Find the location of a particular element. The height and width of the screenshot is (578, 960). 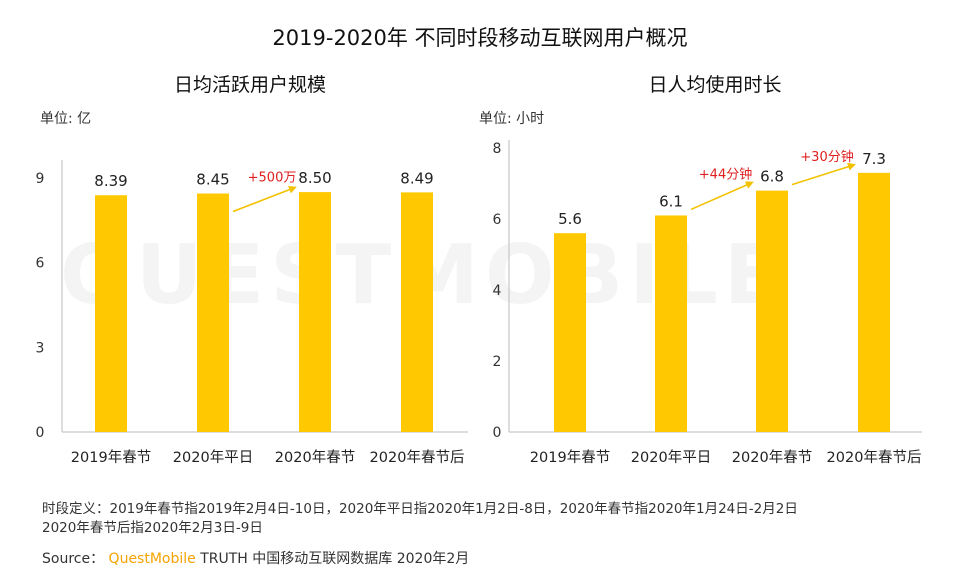

chart0-y-tick-label: 6 is located at coordinates (40, 264).